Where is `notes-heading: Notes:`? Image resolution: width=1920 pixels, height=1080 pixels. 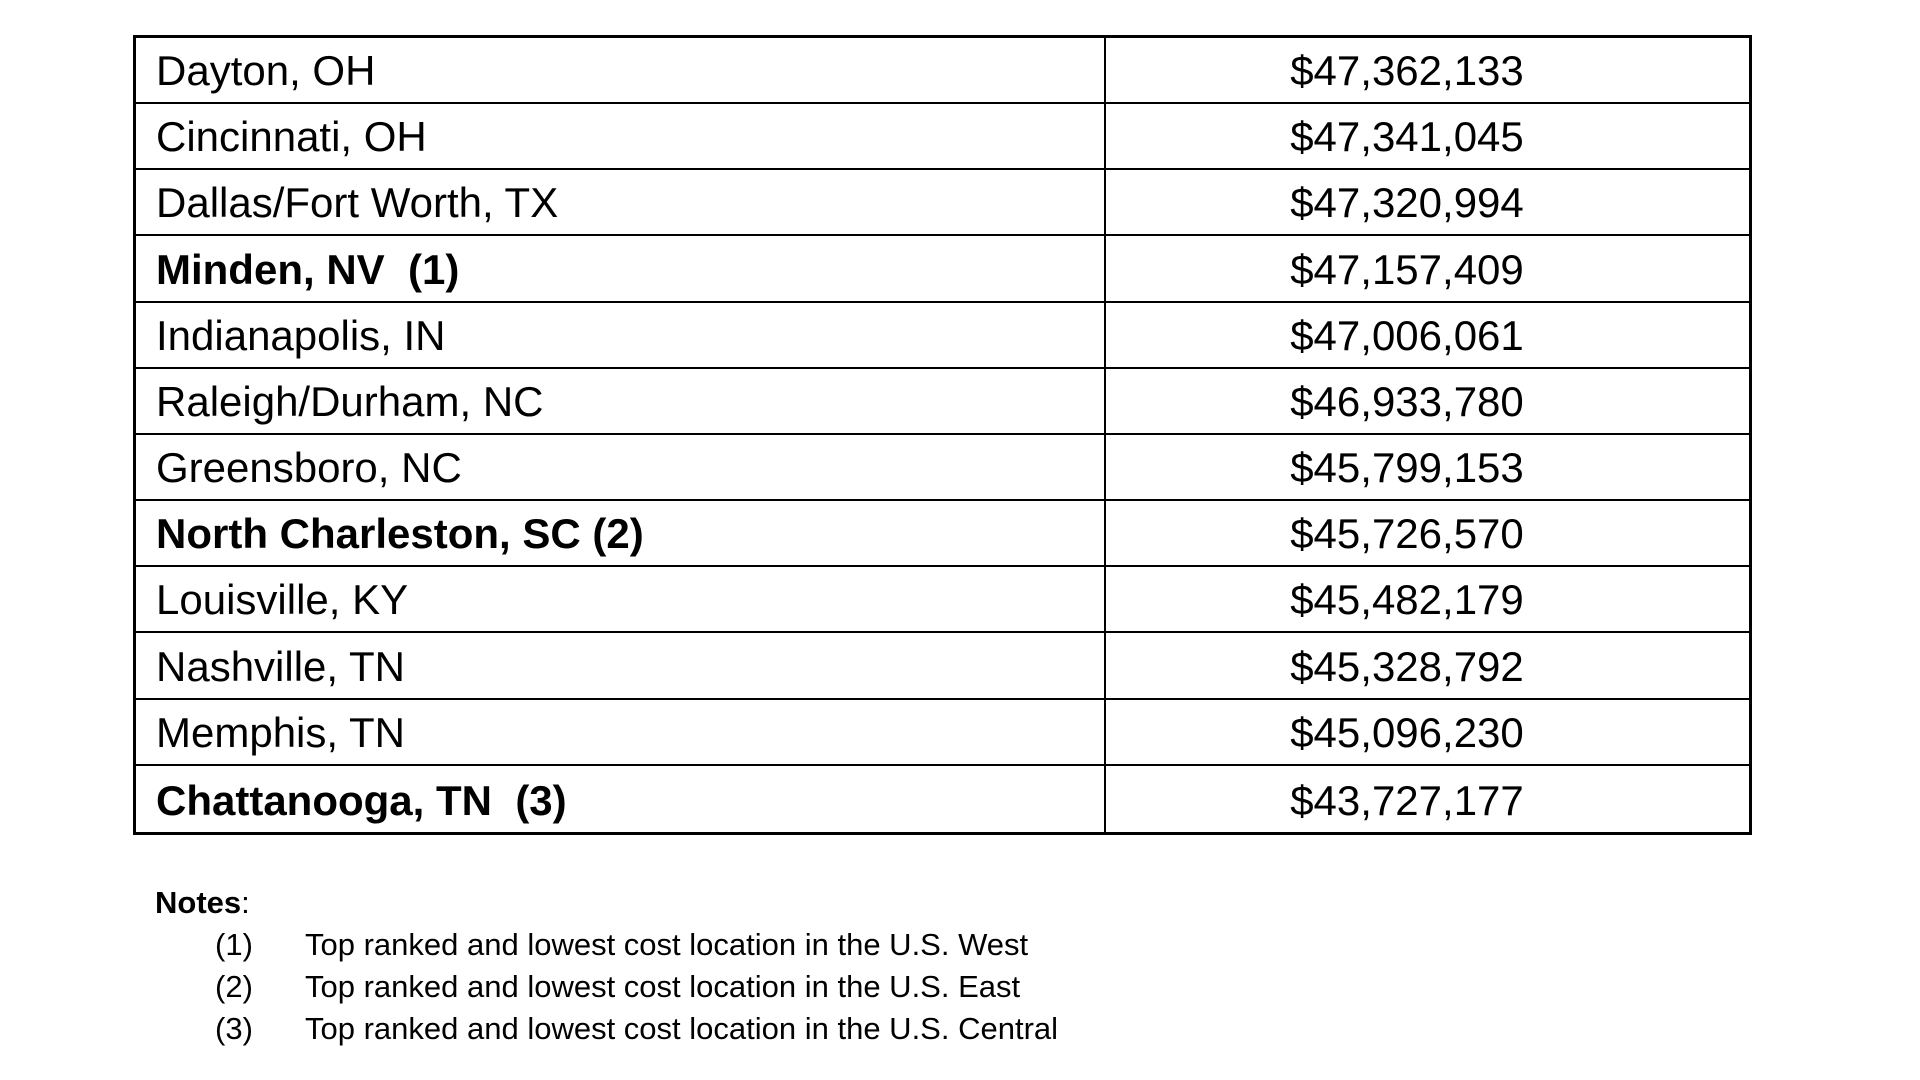
notes-heading: Notes: is located at coordinates (606, 903).